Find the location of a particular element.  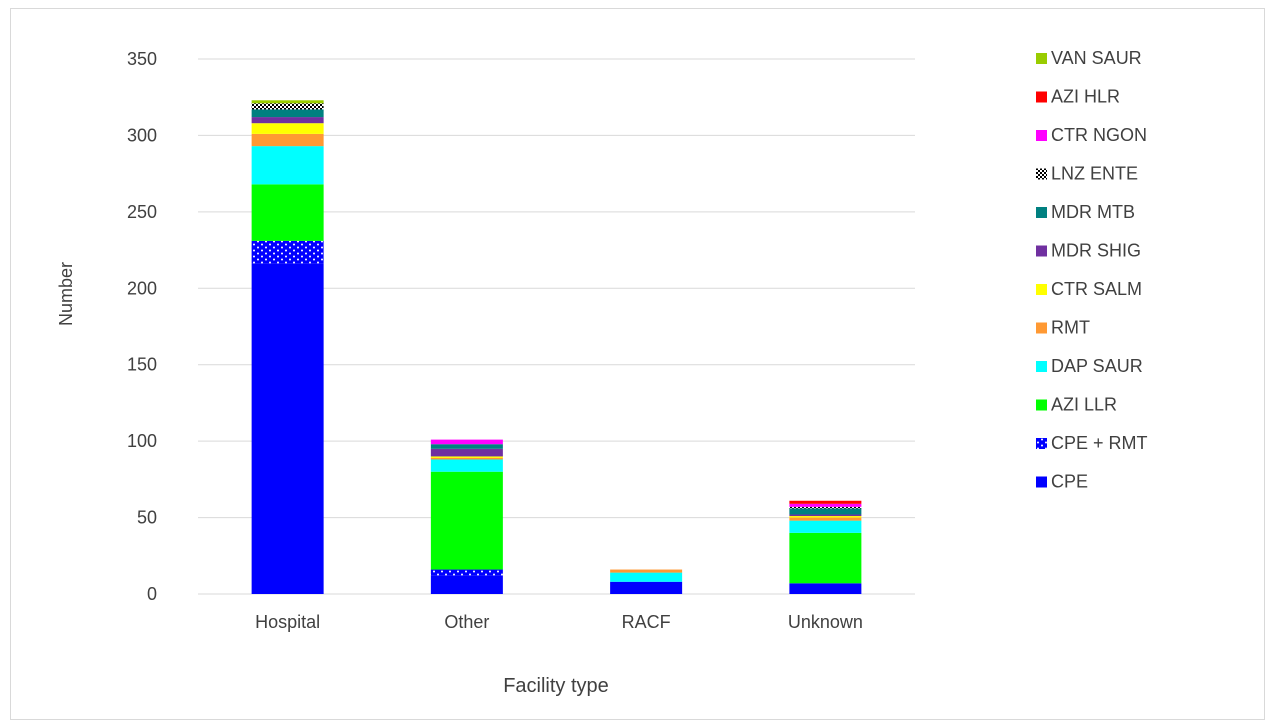

x-tick-label: Hospital is located at coordinates (287, 622).